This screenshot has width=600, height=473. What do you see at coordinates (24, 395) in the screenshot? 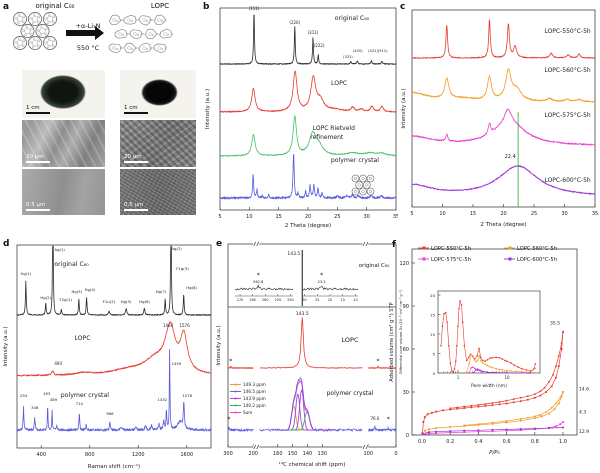
I see `svg-text: 254` at bounding box center [24, 395].